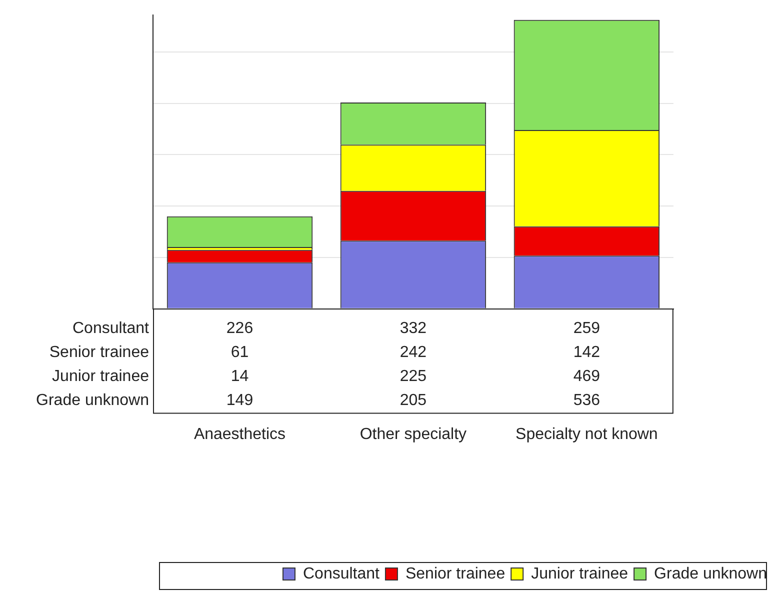 Image resolution: width=774 pixels, height=592 pixels. I want to click on data-label: 149, so click(240, 401).